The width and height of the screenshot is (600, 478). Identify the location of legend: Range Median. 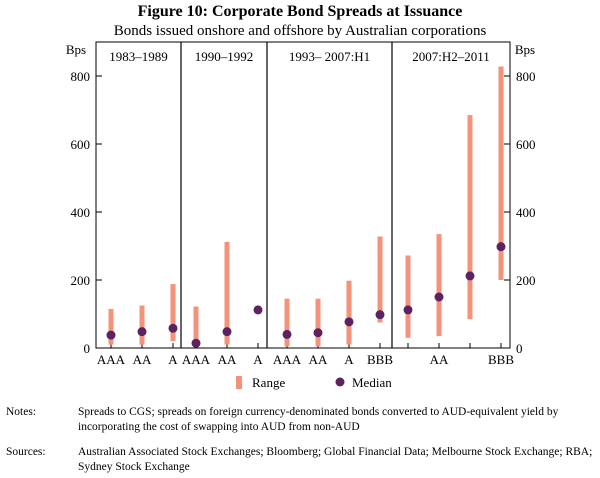
(314, 382).